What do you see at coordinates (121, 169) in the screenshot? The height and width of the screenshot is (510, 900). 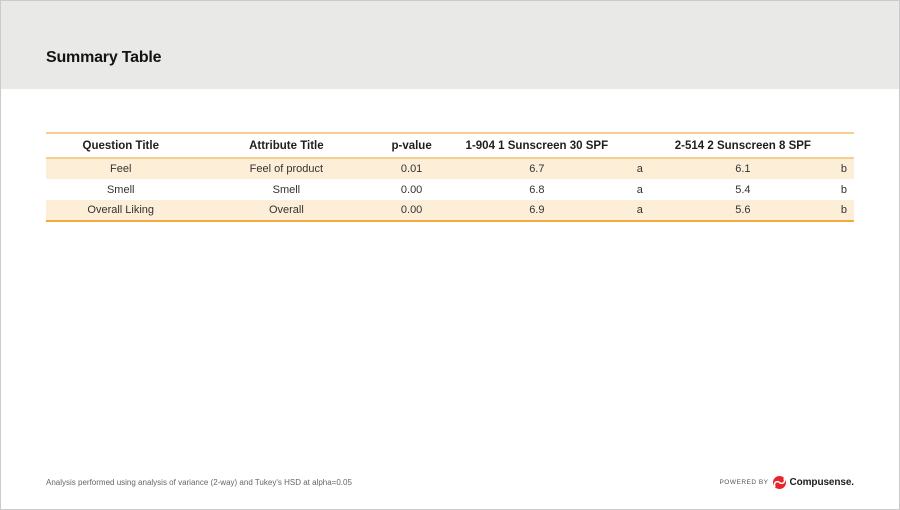 I see `cell-question: Feel` at bounding box center [121, 169].